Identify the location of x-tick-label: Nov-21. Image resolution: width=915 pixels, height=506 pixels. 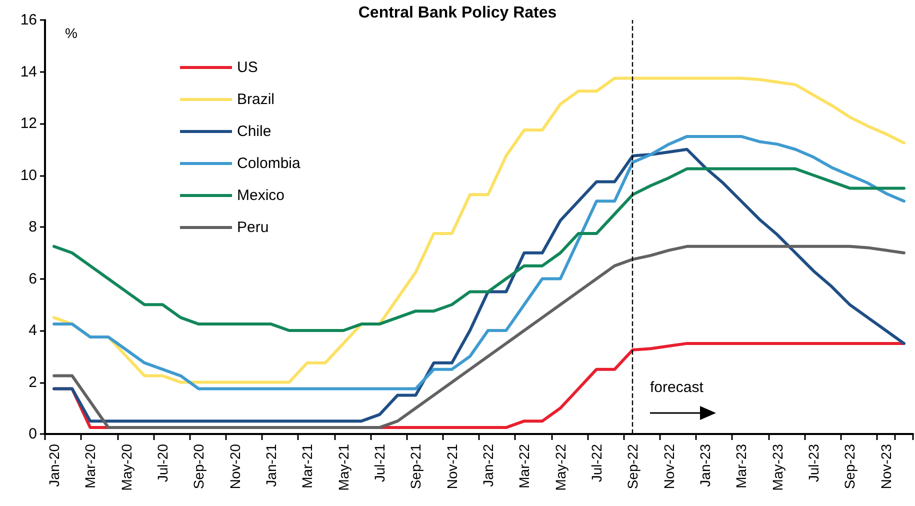
(452, 467).